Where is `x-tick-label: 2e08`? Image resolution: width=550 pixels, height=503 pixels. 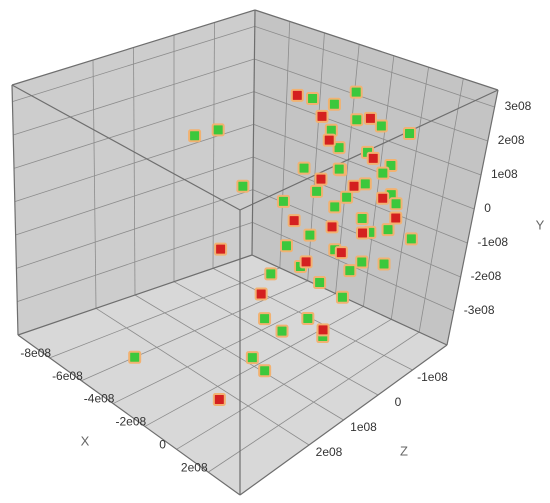
x-tick-label: 2e08 is located at coordinates (194, 467).